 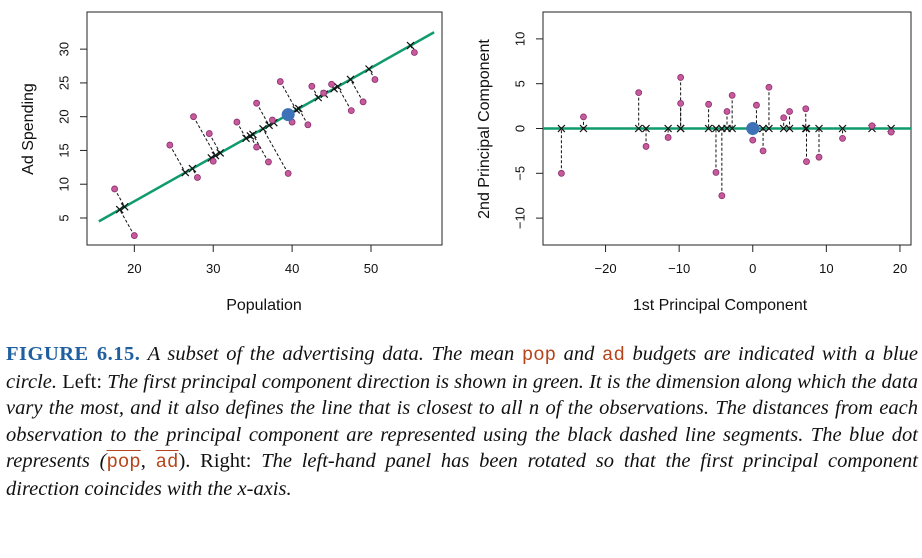 What do you see at coordinates (753, 128) in the screenshot?
I see `right-mean-point` at bounding box center [753, 128].